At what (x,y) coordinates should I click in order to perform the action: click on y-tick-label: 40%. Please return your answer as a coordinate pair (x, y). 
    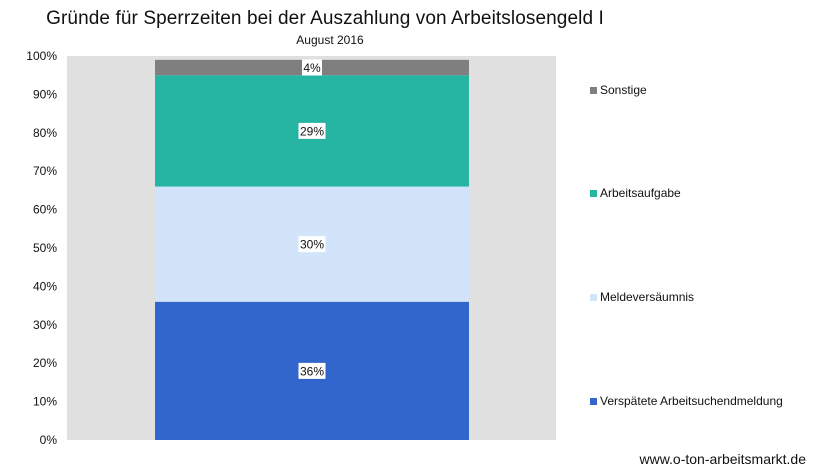
    Looking at the image, I should click on (45, 286).